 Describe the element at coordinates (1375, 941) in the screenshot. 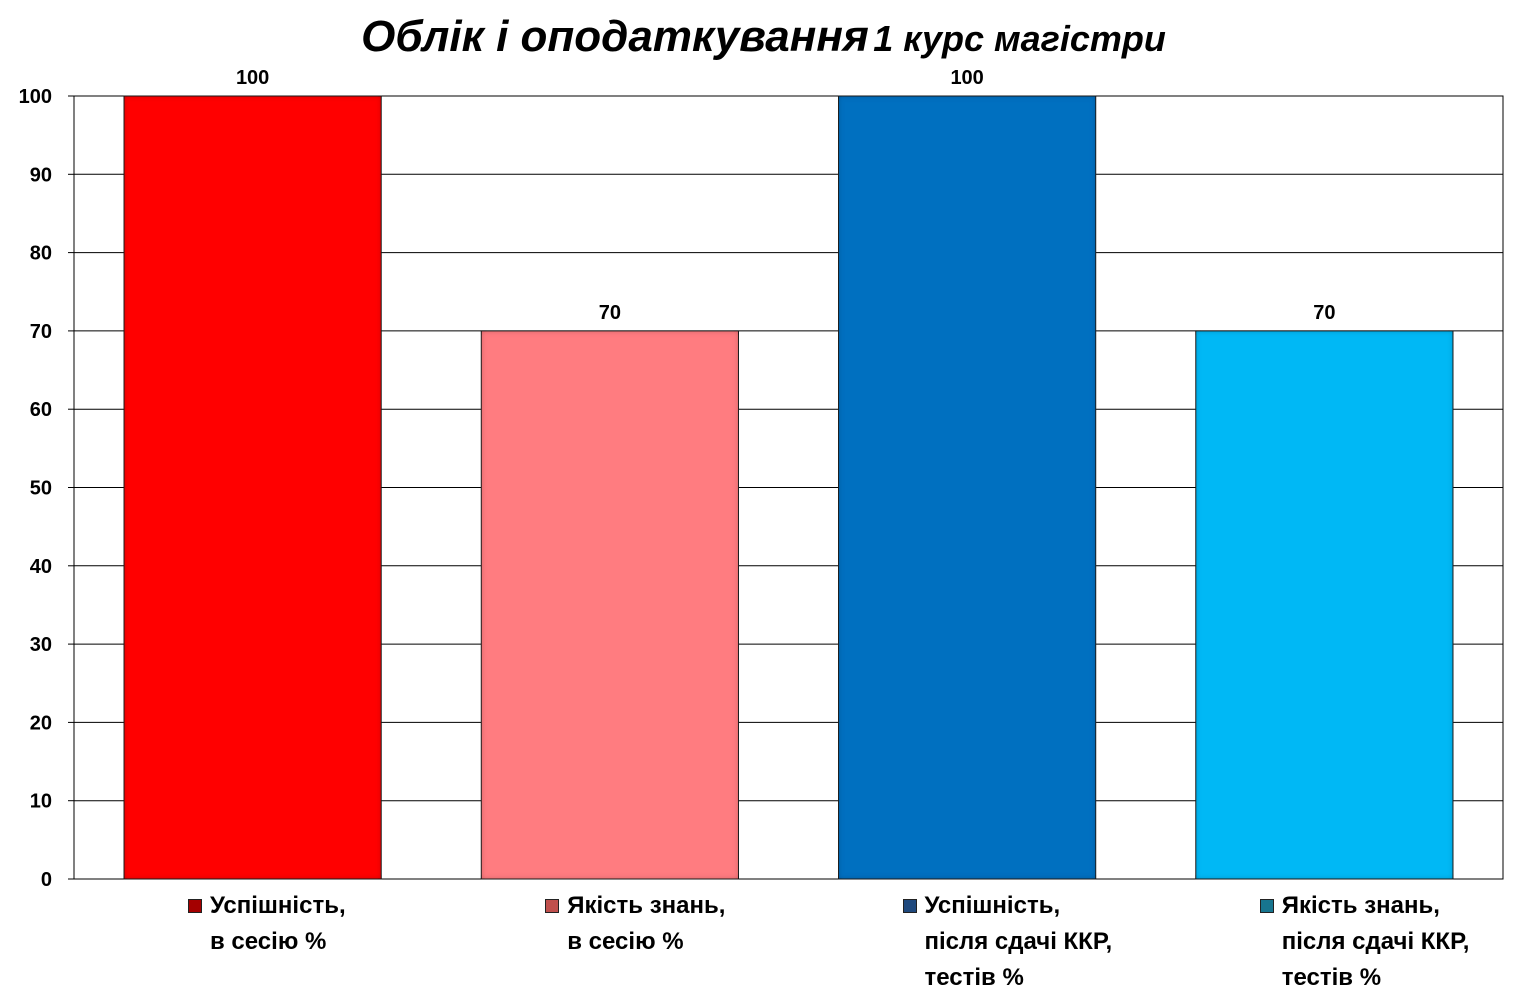

I see `legend-label: Якість знань, після сдачі ККР, тестів %` at that location.